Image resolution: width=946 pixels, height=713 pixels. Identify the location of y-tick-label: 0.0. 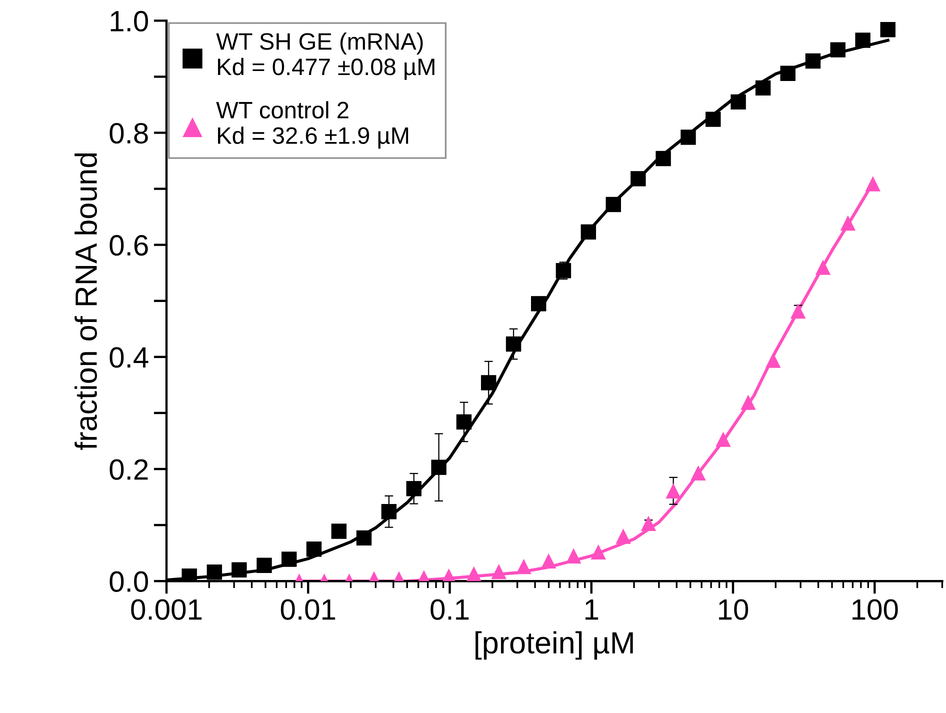
(129, 581).